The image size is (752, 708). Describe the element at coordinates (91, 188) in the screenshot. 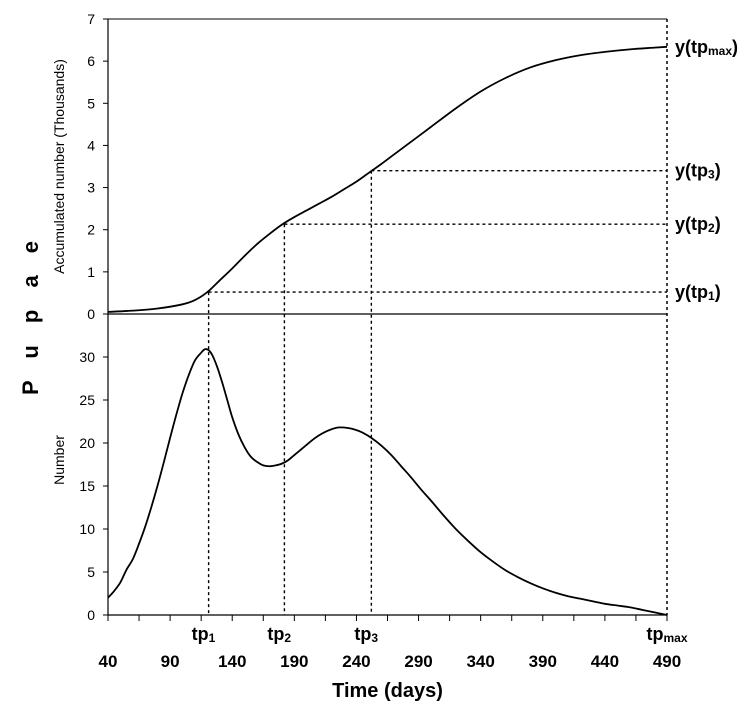

I see `top-y-tick-label: 3` at that location.